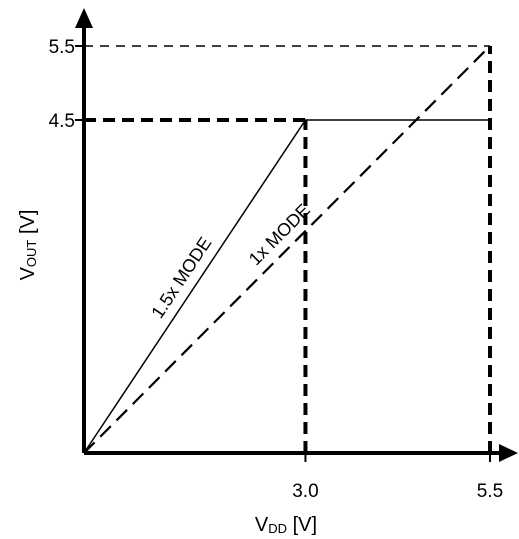 The width and height of the screenshot is (519, 539). What do you see at coordinates (62, 47) in the screenshot?
I see `y-tick-label-1: 5.5` at bounding box center [62, 47].